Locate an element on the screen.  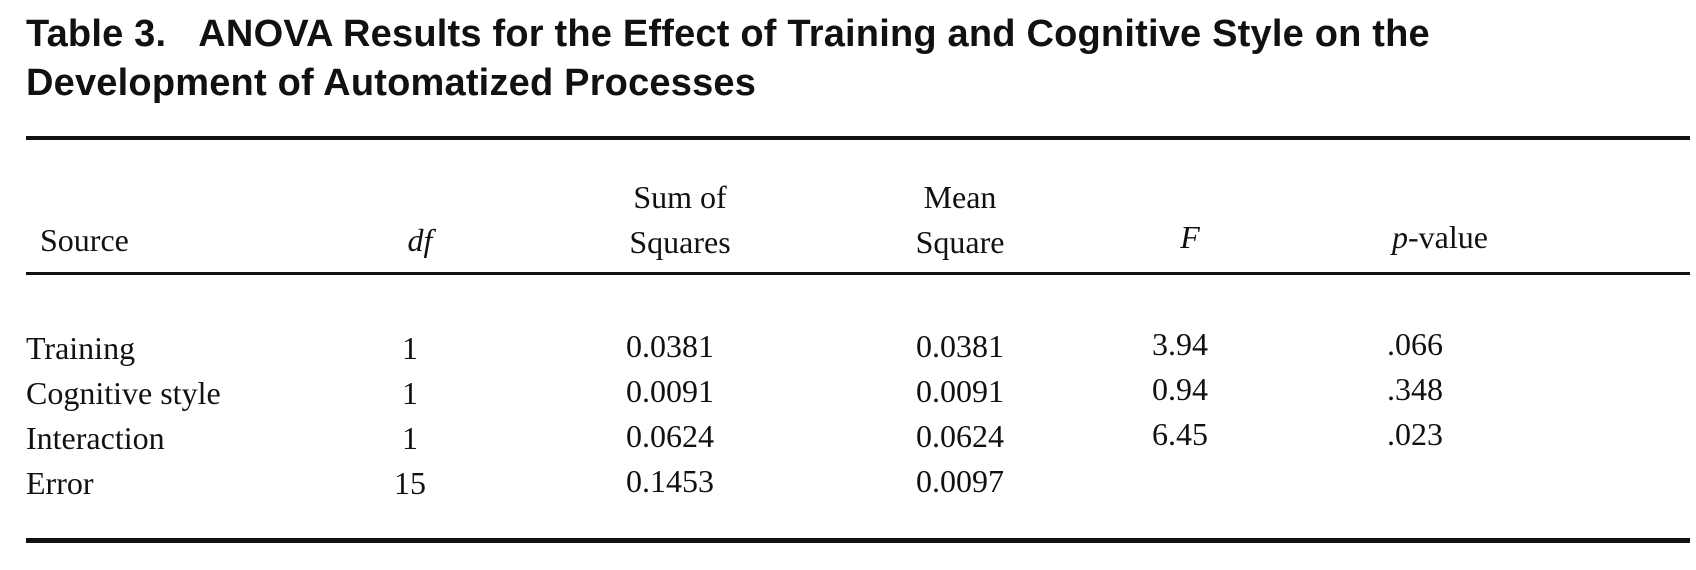
row-source: Error is located at coordinates (60, 483).